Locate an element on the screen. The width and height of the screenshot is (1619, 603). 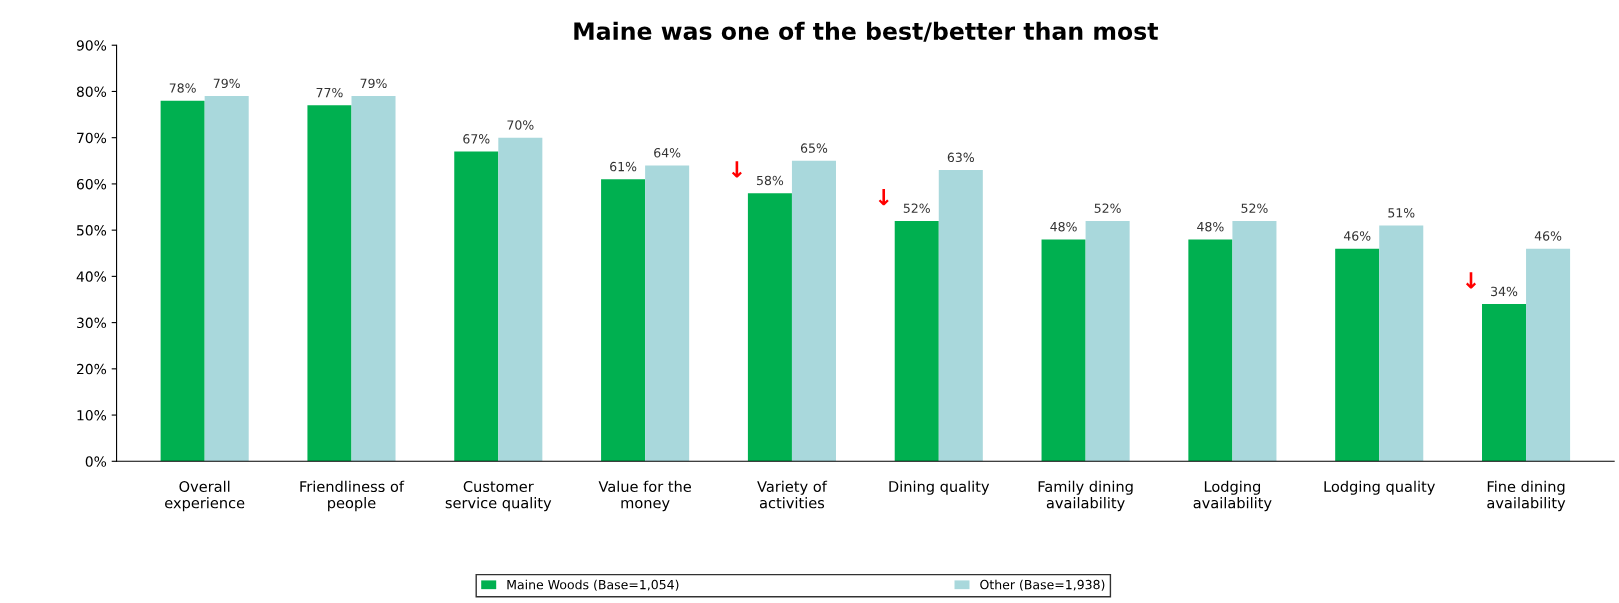
x-tick-label: Fine dining availability is located at coordinates (1526, 496).